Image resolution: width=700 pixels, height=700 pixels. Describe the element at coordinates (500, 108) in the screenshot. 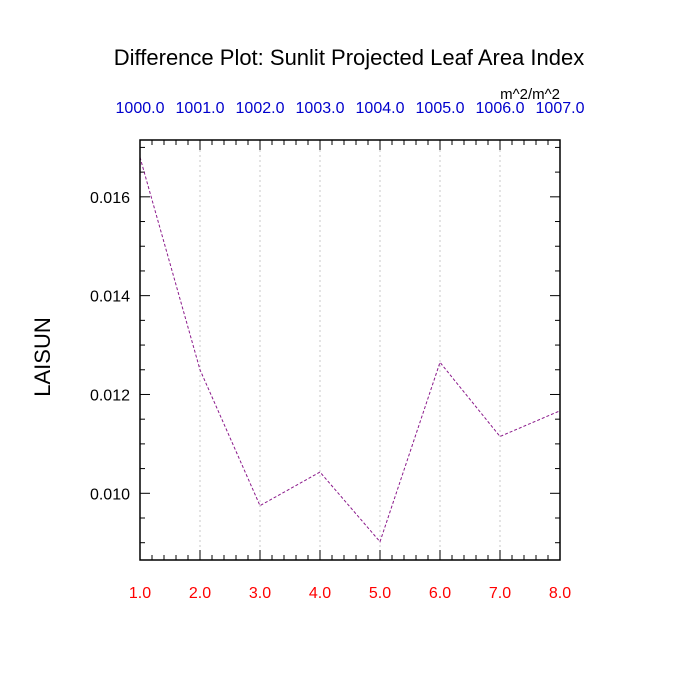

I see `x-tick-label-top: 1006.0` at that location.